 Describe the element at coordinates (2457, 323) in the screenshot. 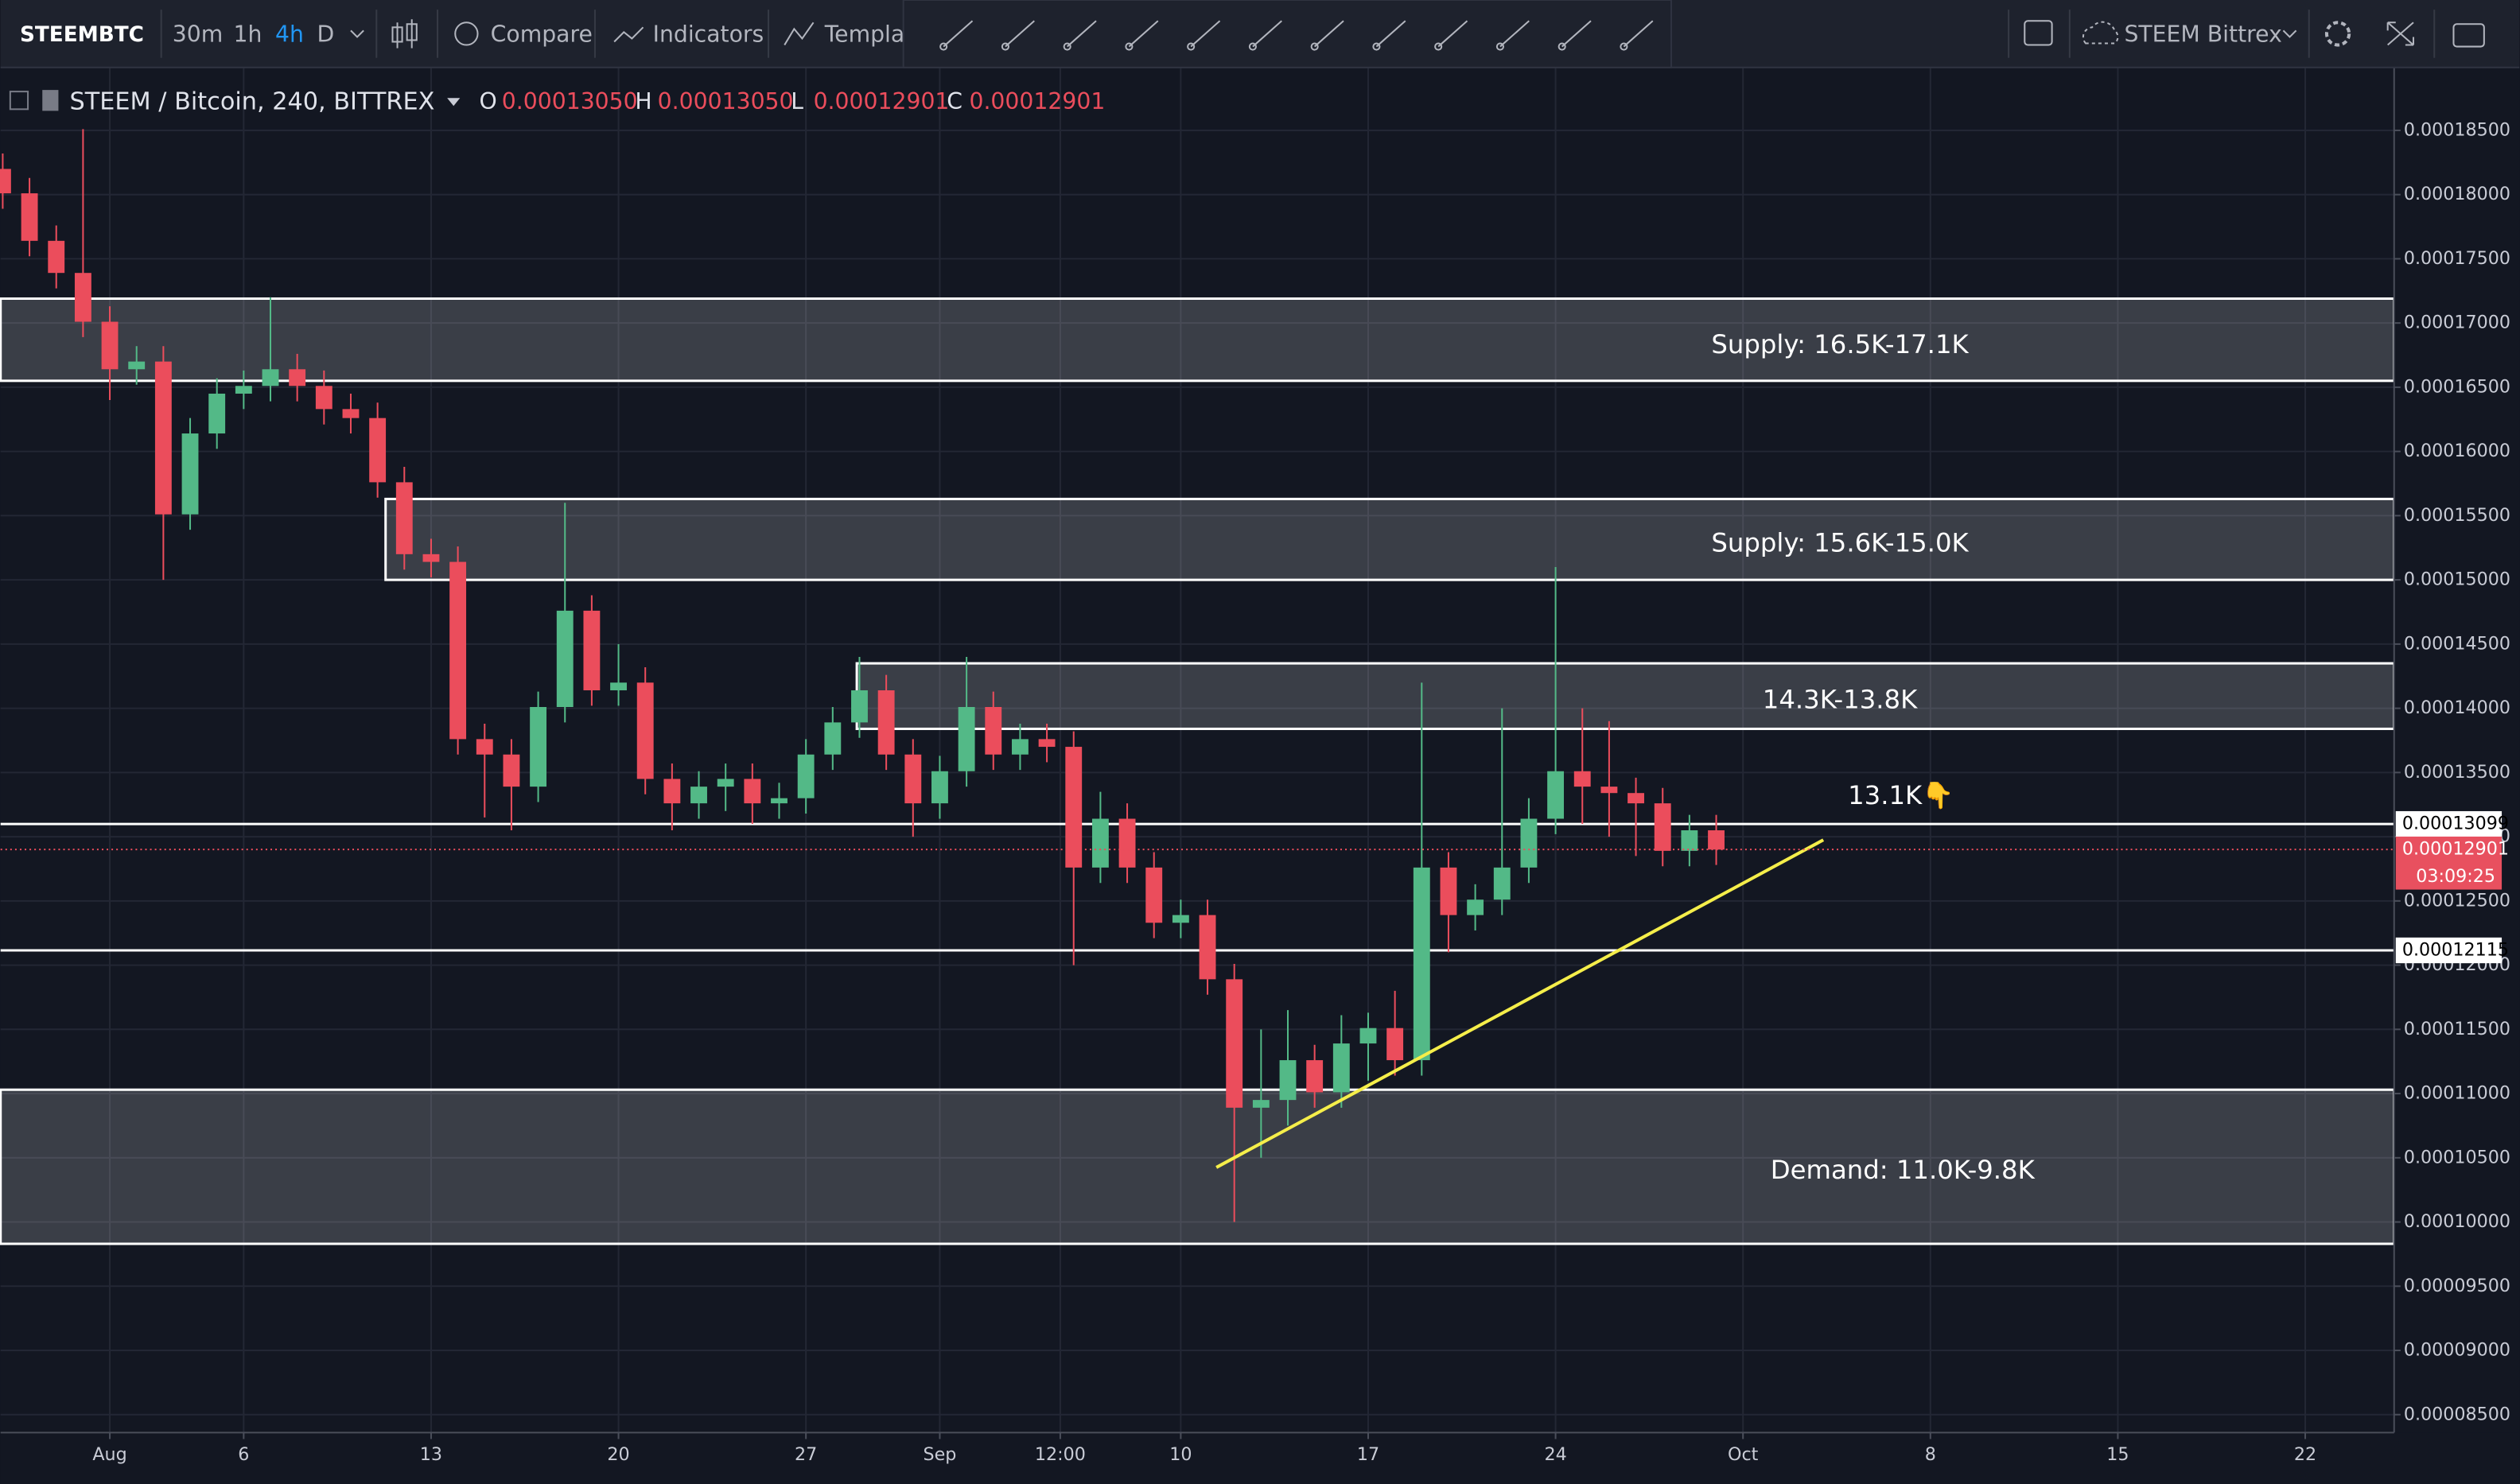

I see `y-tick-label: 0.00017000` at that location.